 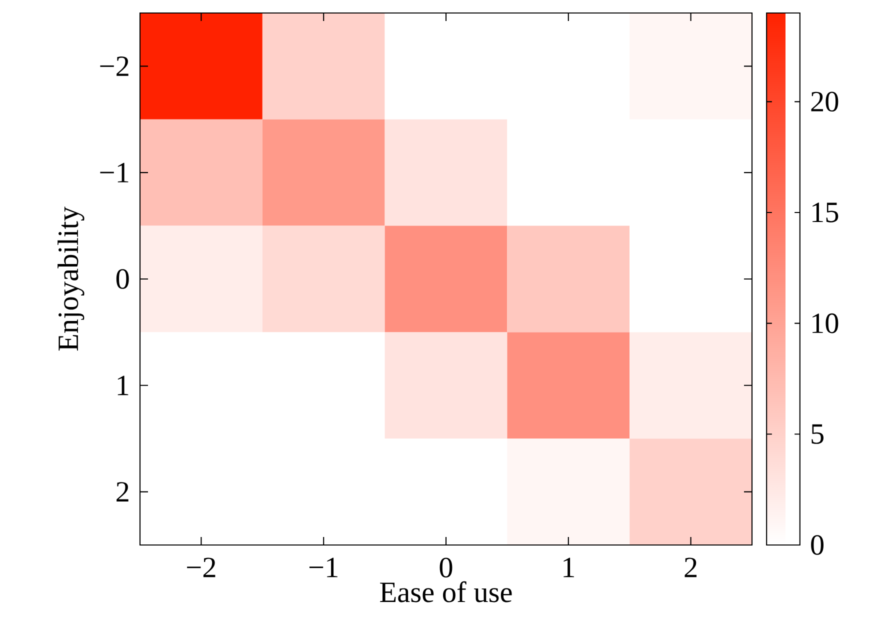 What do you see at coordinates (825, 323) in the screenshot?
I see `color-bar-label: 10` at bounding box center [825, 323].